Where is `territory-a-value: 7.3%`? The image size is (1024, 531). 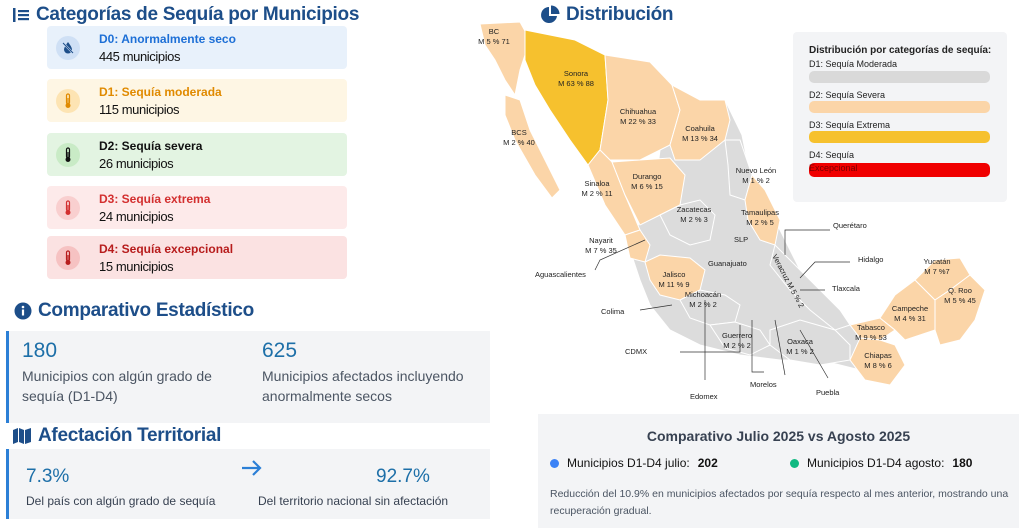 territory-a-value: 7.3% is located at coordinates (48, 476).